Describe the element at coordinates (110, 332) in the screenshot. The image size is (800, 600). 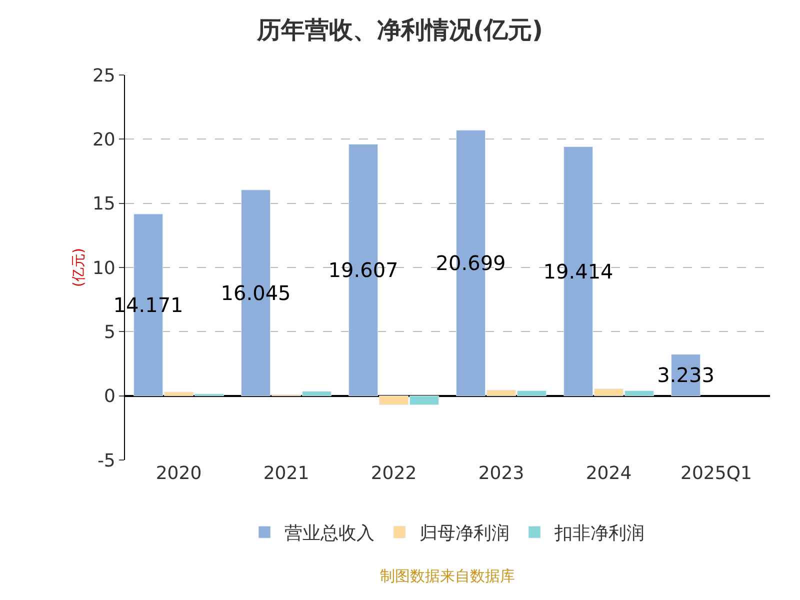
I see `y-tick-label: 5` at that location.